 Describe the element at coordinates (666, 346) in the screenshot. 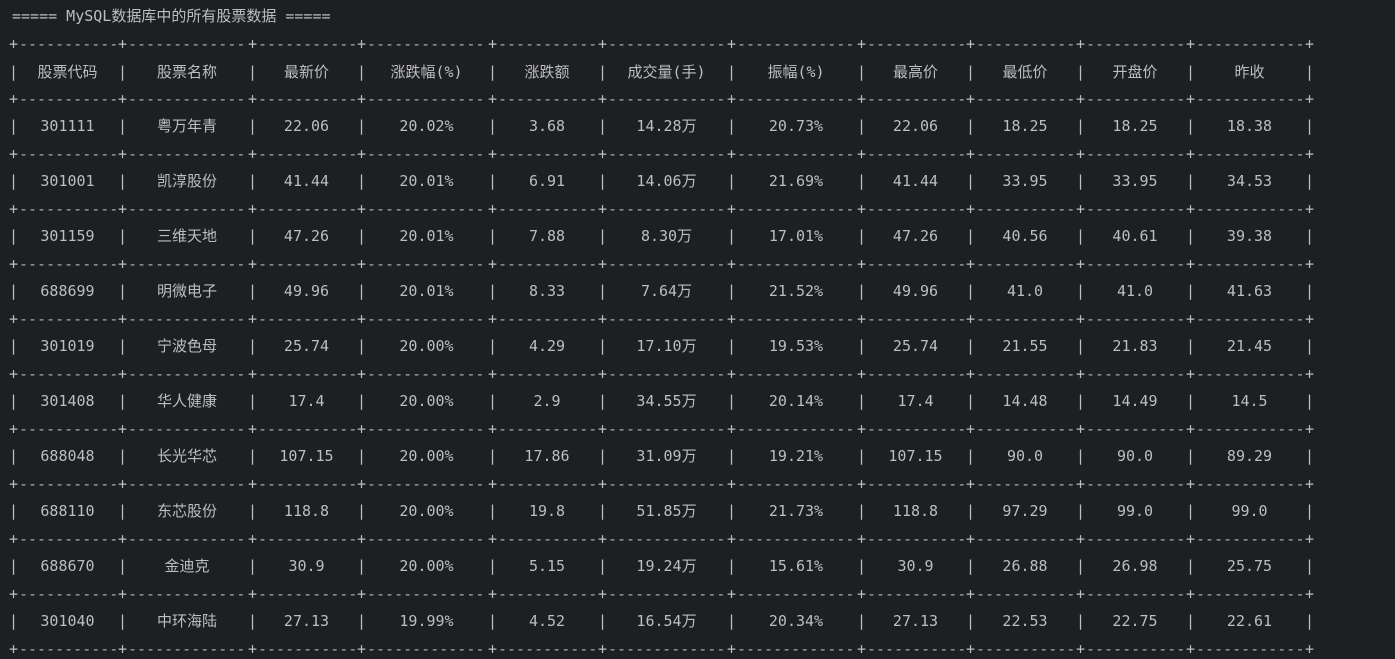

I see `table-cell: 17.10万` at that location.